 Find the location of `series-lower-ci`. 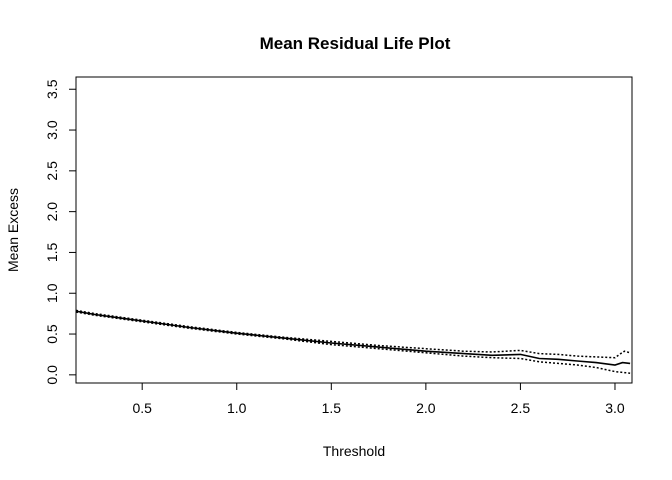

series-lower-ci is located at coordinates (353, 342).